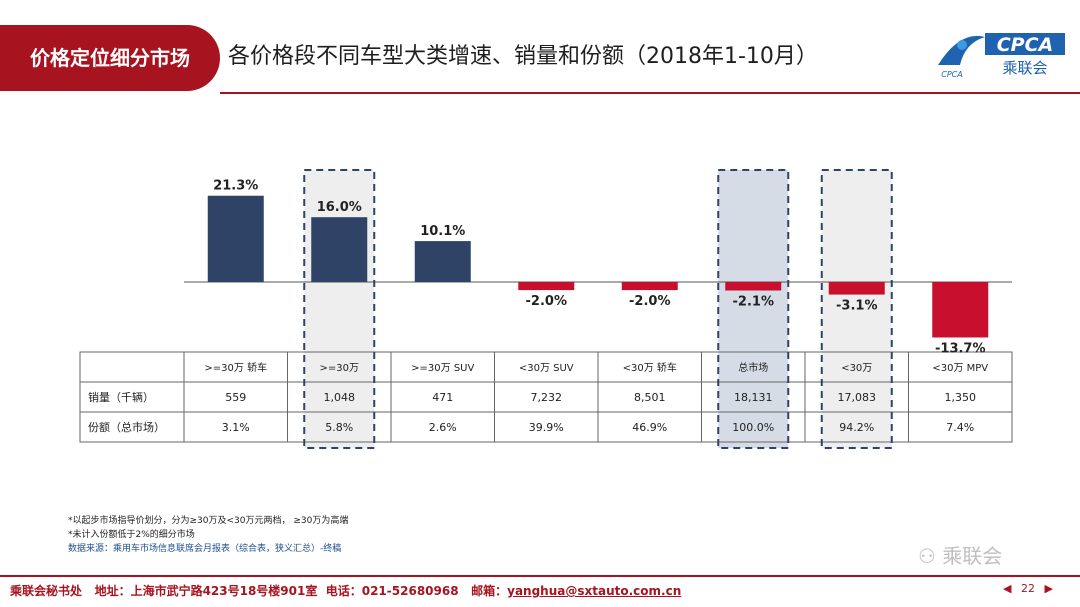 The image size is (1080, 607). I want to click on table-row-label: 份额（总市场）, so click(126, 427).